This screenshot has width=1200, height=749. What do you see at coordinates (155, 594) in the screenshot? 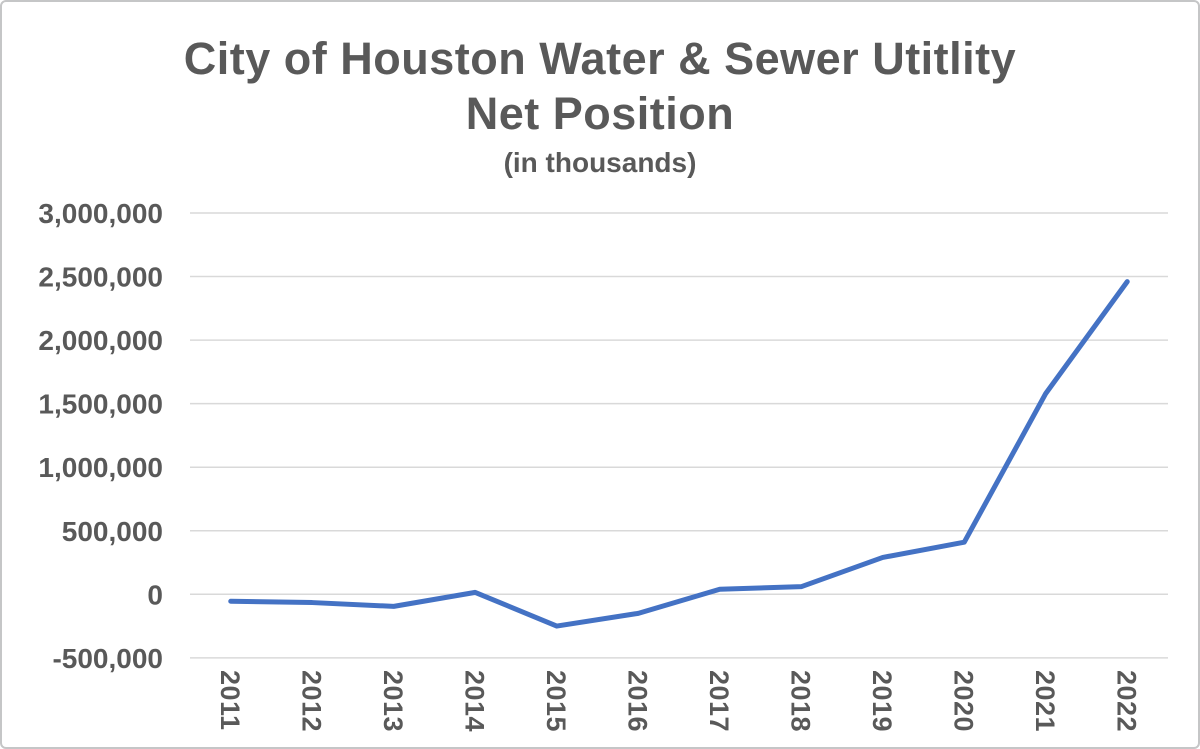
I see `y-axis-tick-label: 0` at bounding box center [155, 594].